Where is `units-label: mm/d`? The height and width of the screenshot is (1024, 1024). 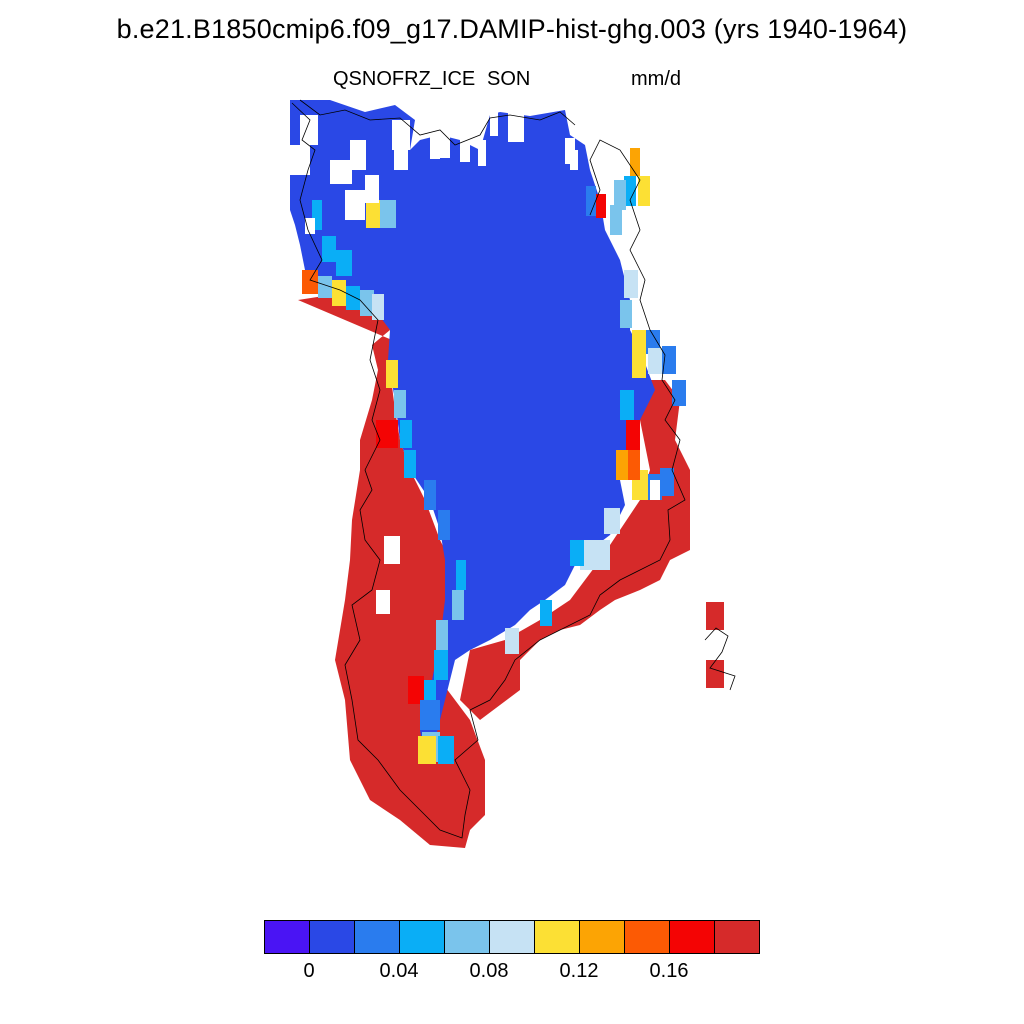 units-label: mm/d is located at coordinates (656, 79).